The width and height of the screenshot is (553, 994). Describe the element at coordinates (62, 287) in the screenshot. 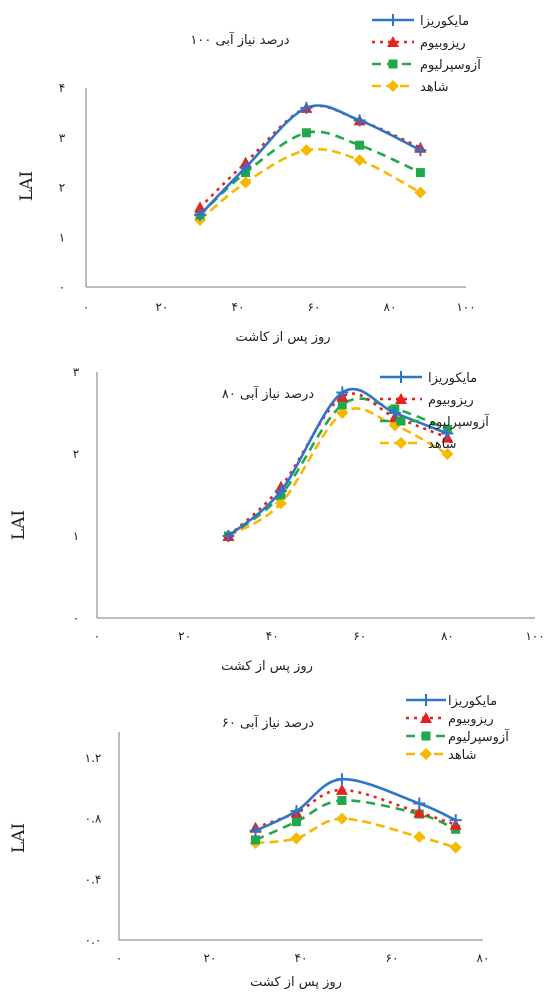

I see `chart-1-y-tick-label: ۰` at that location.